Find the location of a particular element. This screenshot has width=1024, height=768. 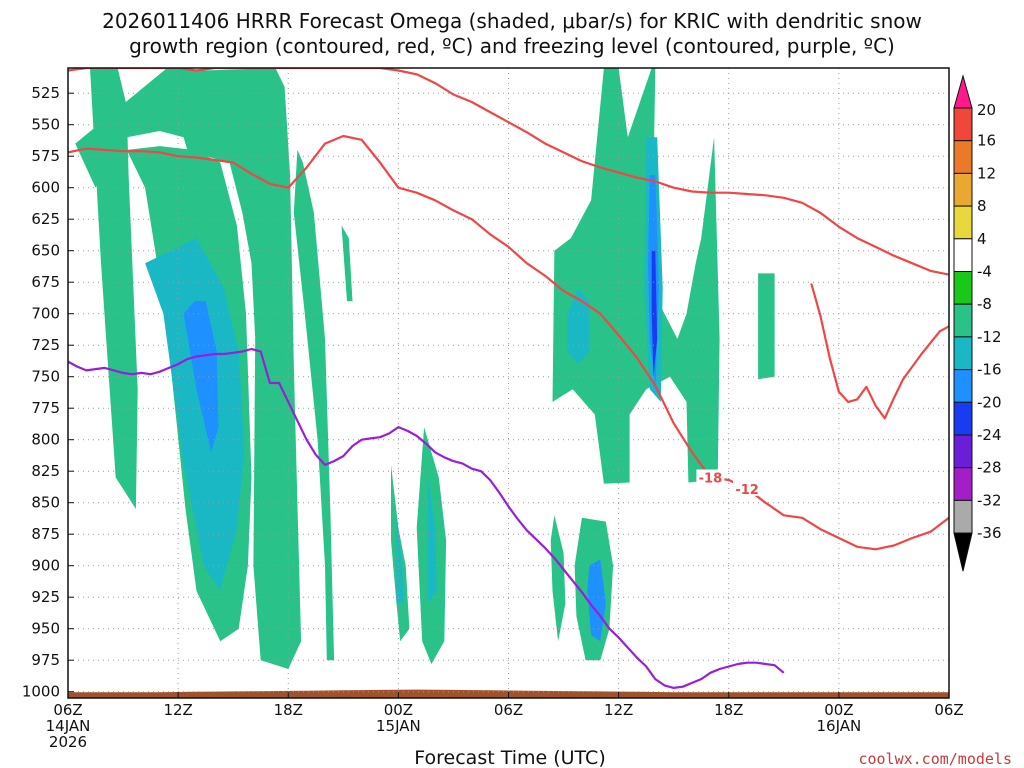

colorbar-label-5: -4 is located at coordinates (984, 272).